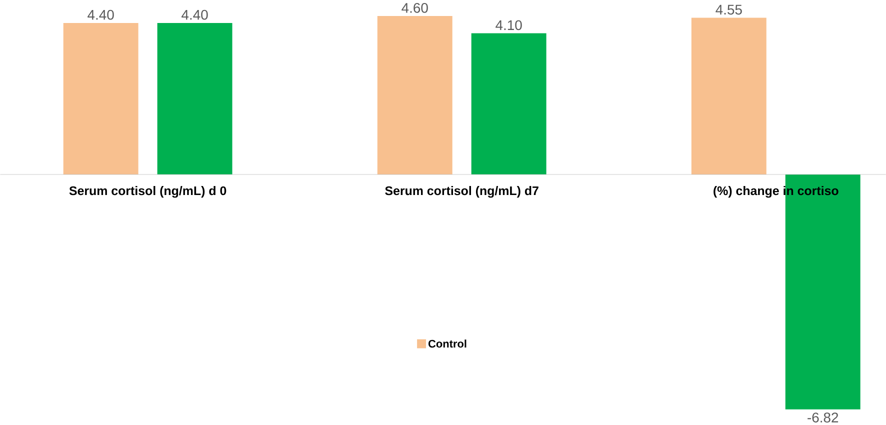  Describe the element at coordinates (461, 192) in the screenshot. I see `x-tick-label: Serum cortisol (ng/mL) d7` at that location.